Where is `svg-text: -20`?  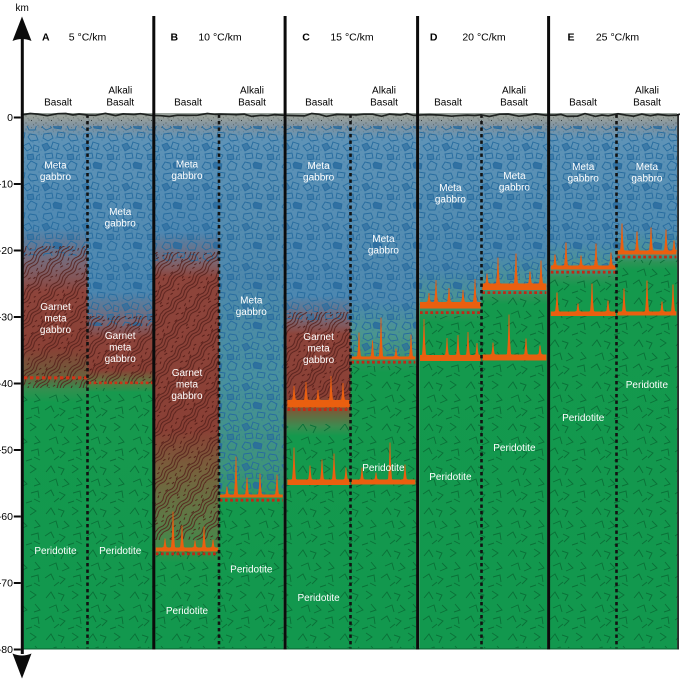
svg-text: -20 is located at coordinates (6, 251).